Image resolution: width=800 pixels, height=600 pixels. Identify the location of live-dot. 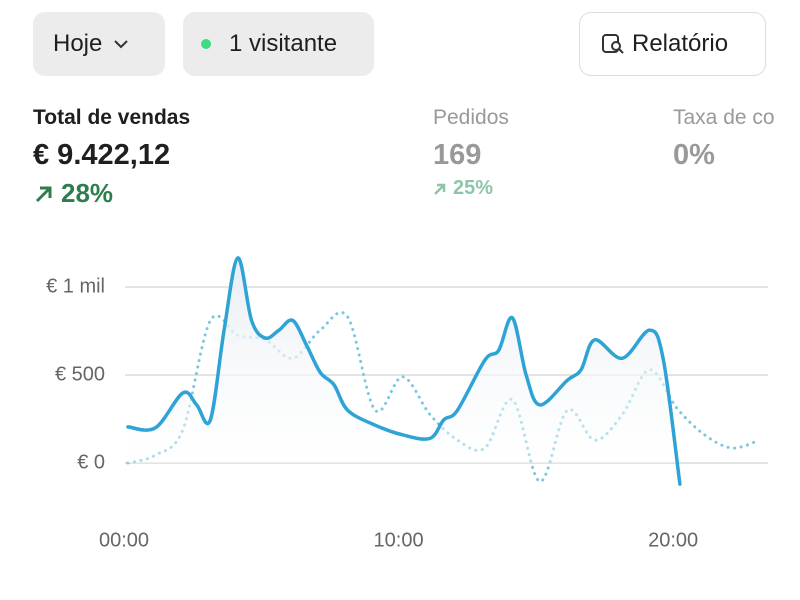
(206, 44).